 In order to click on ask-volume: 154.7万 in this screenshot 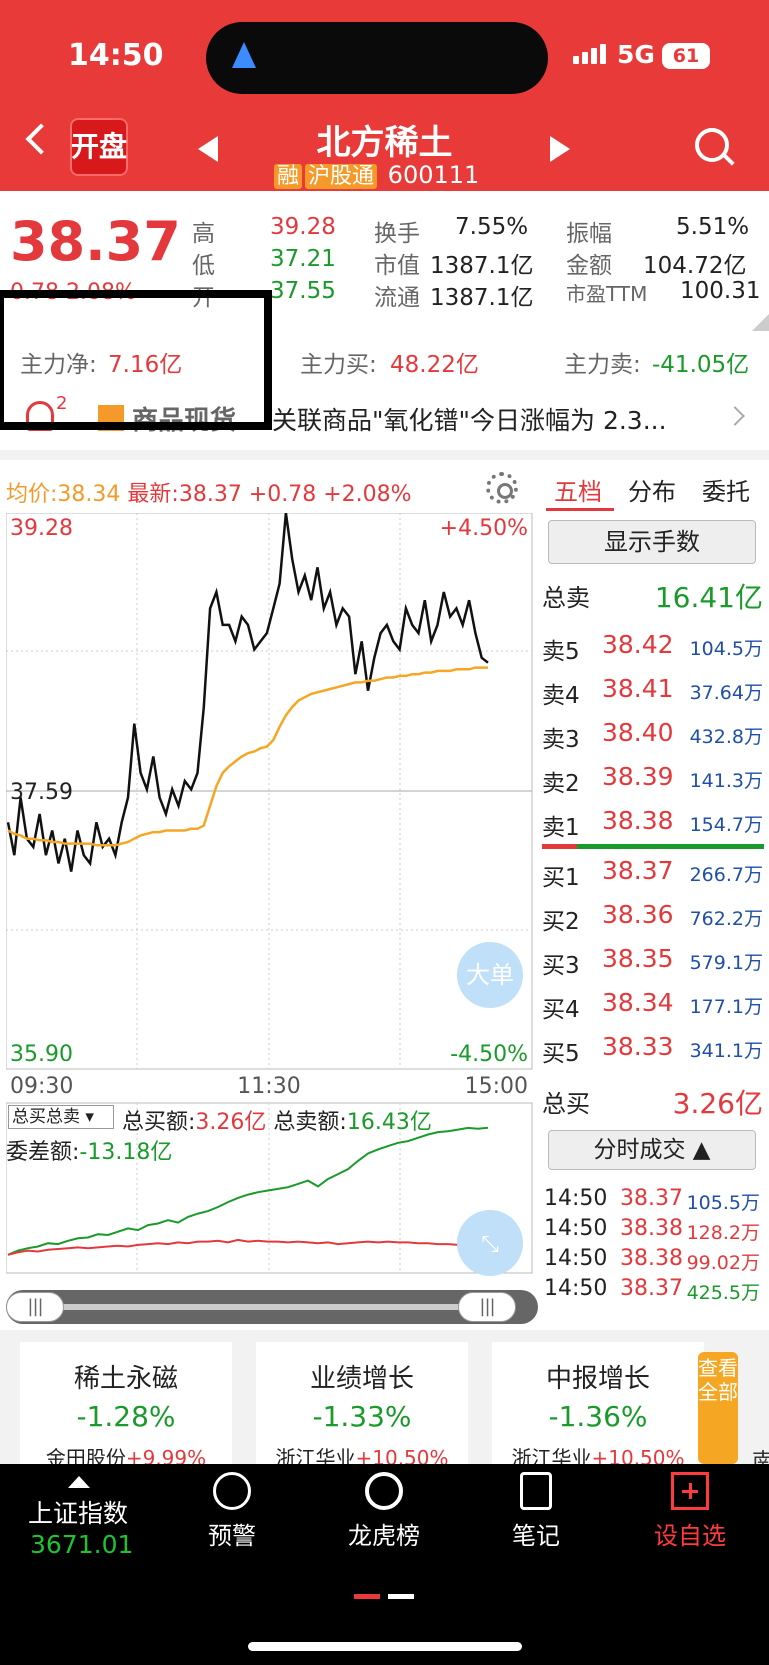, I will do `click(726, 825)`.